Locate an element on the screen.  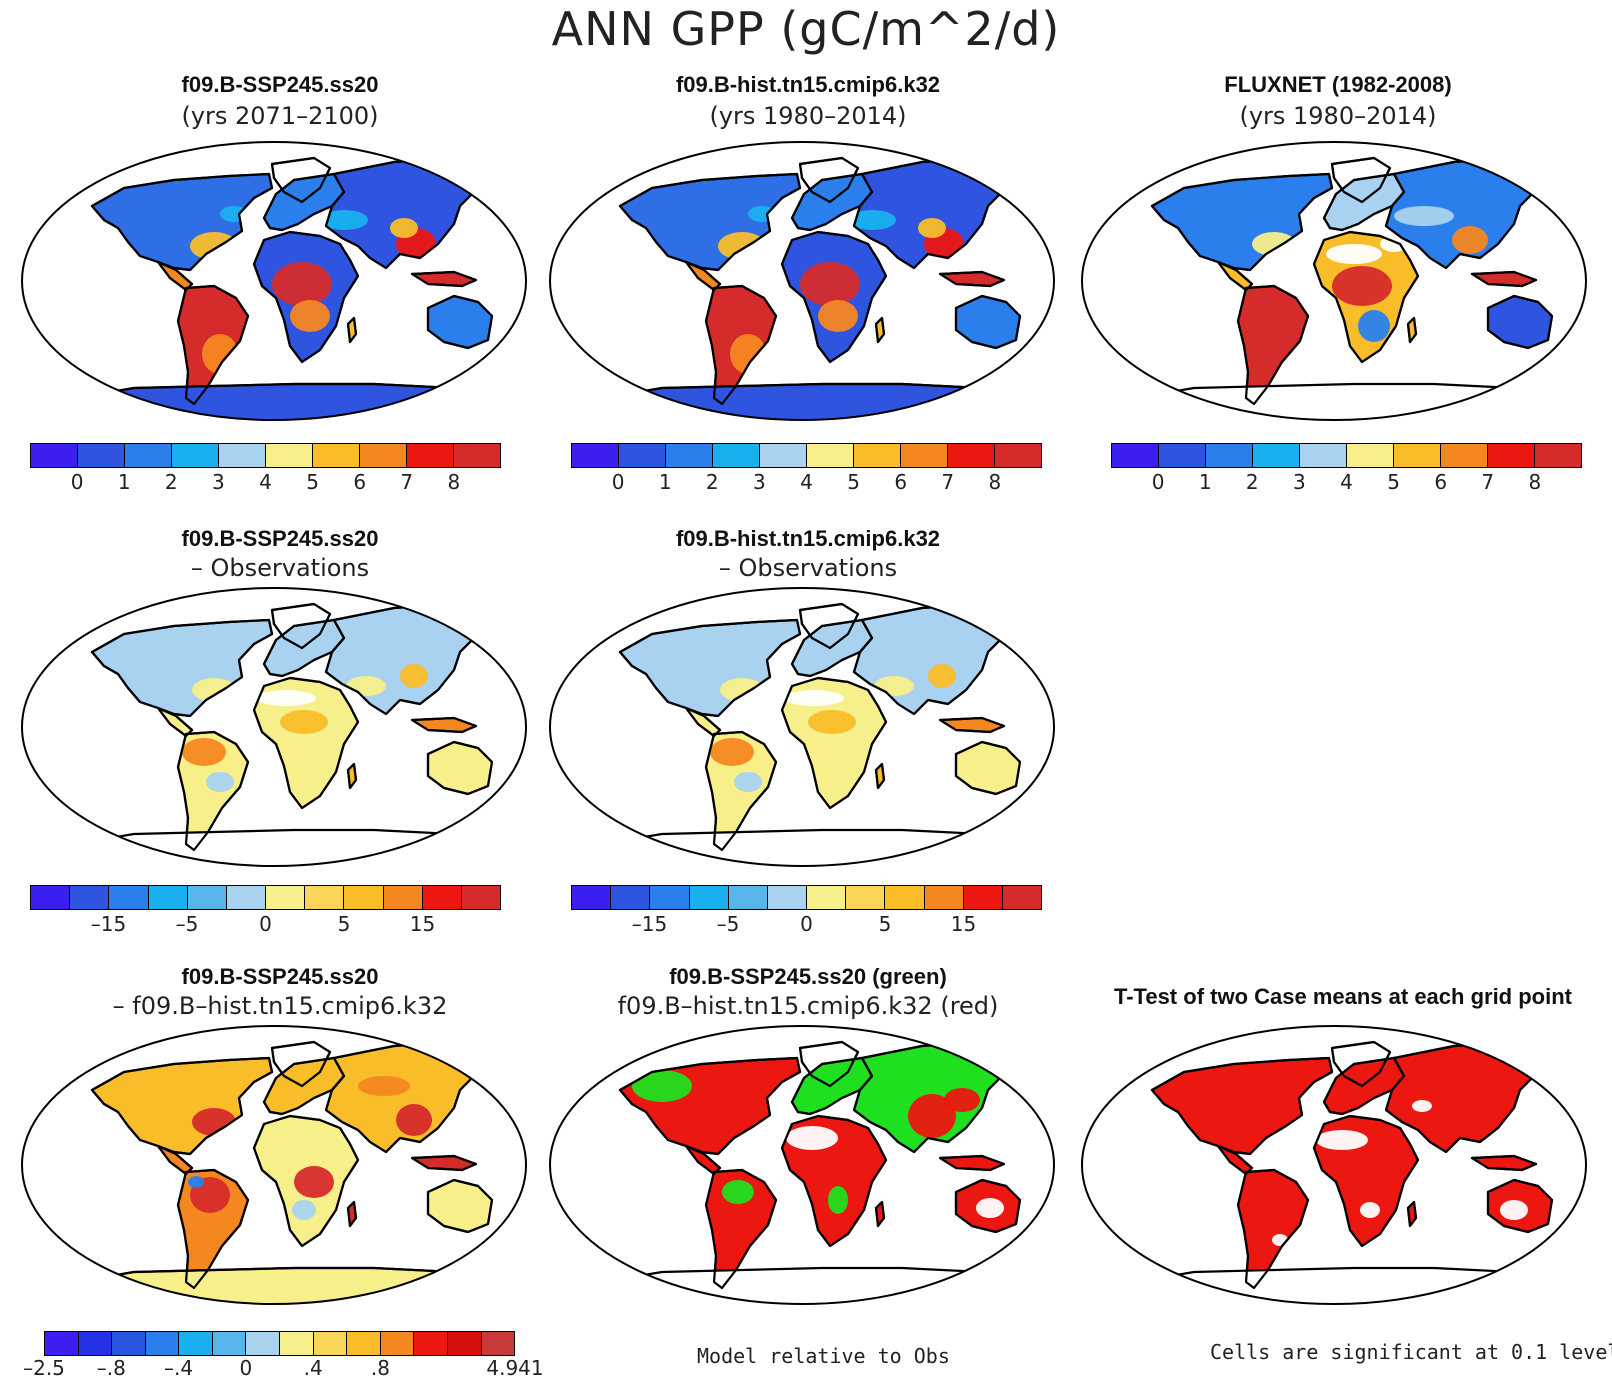
colorbar-tick-label: 5 is located at coordinates (312, 482).